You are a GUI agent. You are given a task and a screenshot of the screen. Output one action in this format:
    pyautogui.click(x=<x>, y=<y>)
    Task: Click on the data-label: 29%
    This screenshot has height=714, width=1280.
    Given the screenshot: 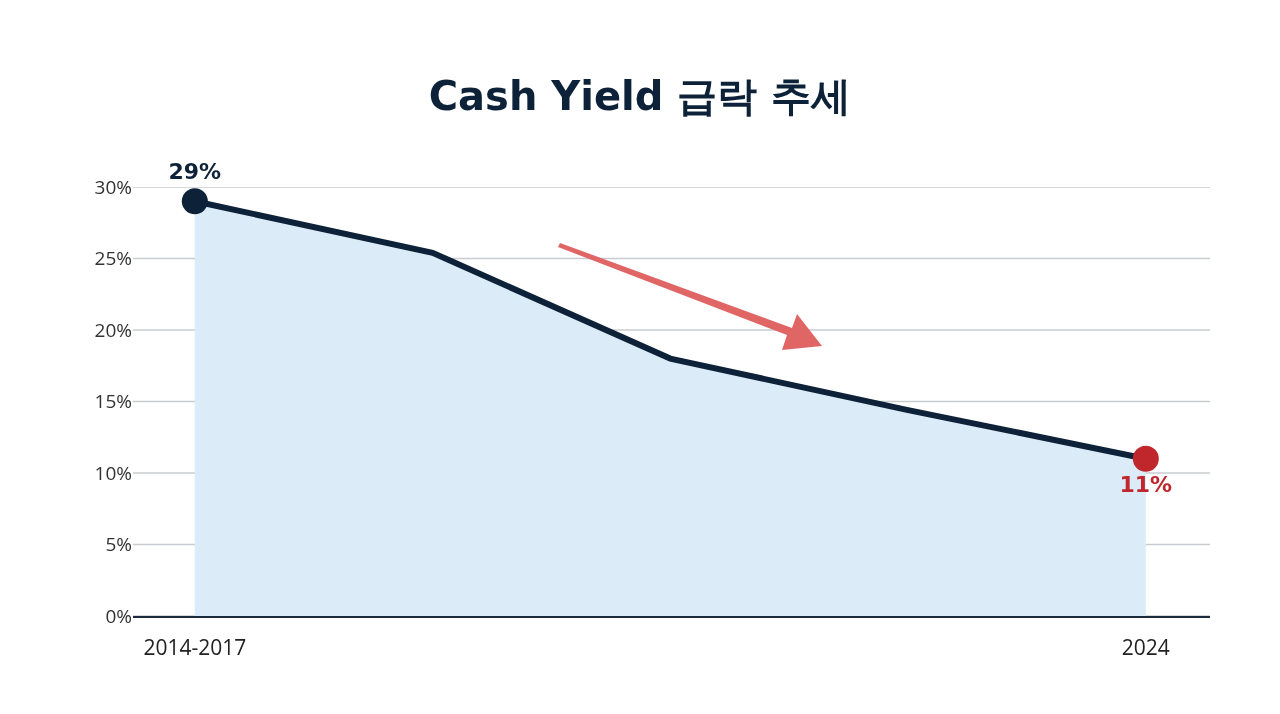 What is the action you would take?
    pyautogui.click(x=195, y=171)
    